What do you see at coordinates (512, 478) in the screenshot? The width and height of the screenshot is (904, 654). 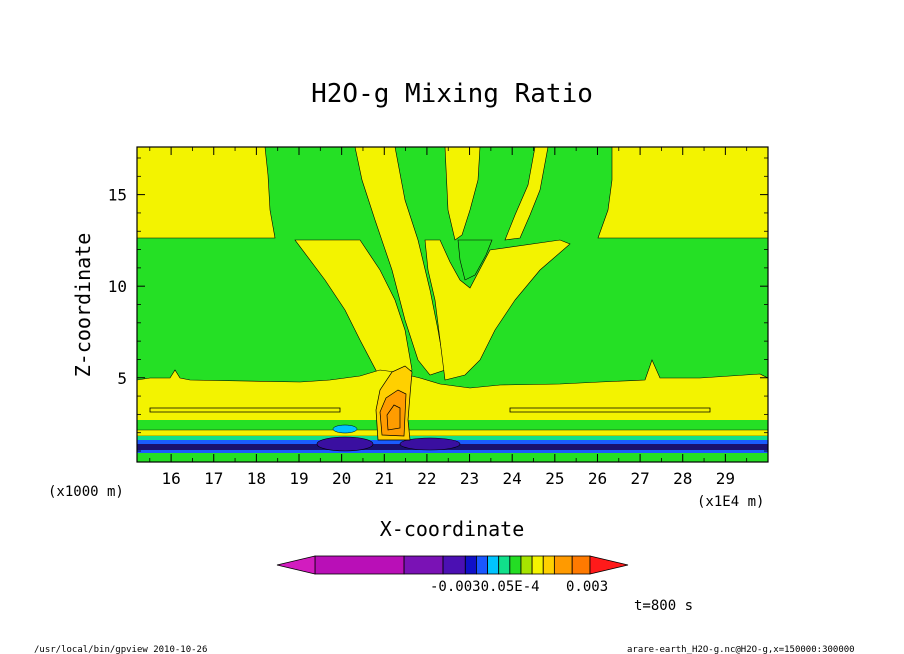 I see `x-tick-label: 24` at bounding box center [512, 478].